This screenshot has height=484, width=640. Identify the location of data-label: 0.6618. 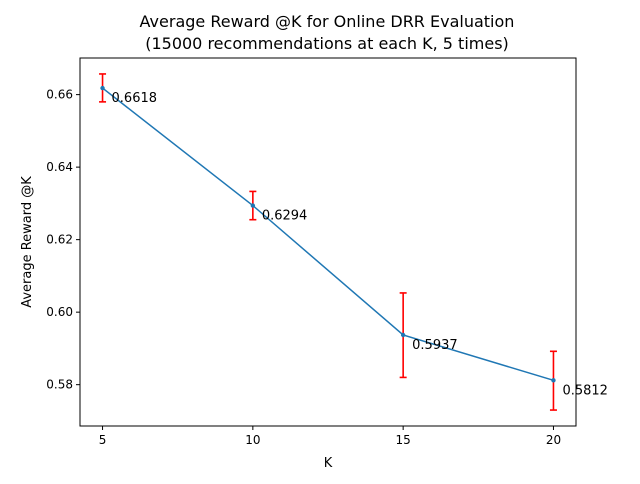
(135, 98).